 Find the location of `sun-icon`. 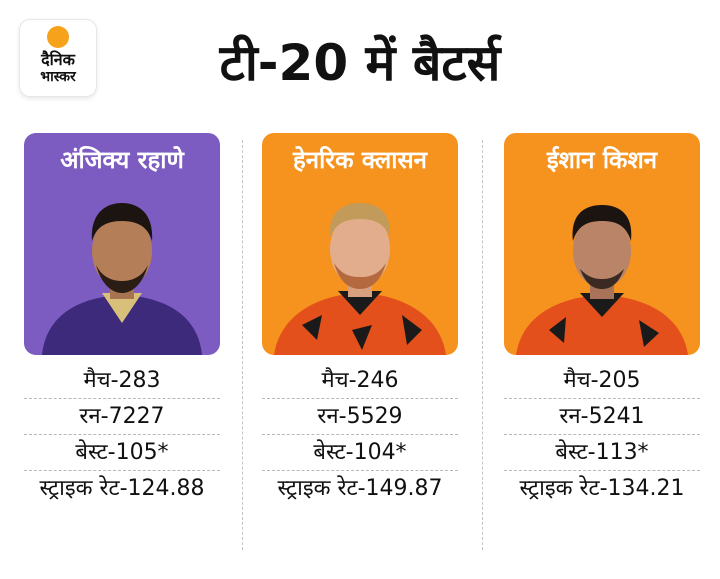

sun-icon is located at coordinates (58, 37).